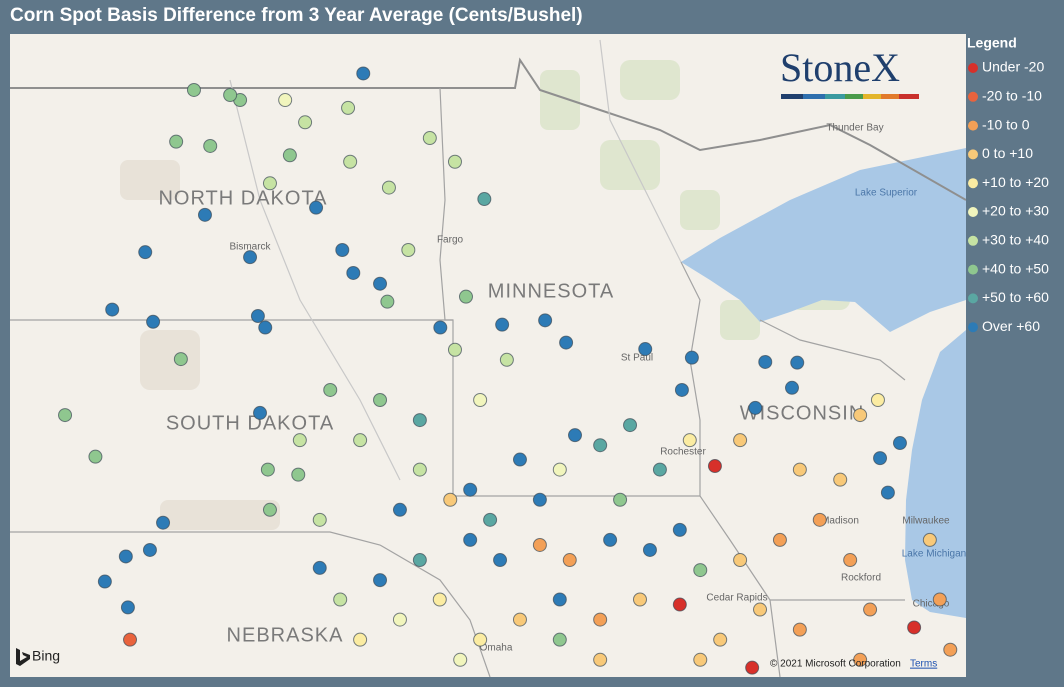 The width and height of the screenshot is (1064, 687). What do you see at coordinates (1007, 153) in the screenshot?
I see `legend-label: 0 to +10` at bounding box center [1007, 153].